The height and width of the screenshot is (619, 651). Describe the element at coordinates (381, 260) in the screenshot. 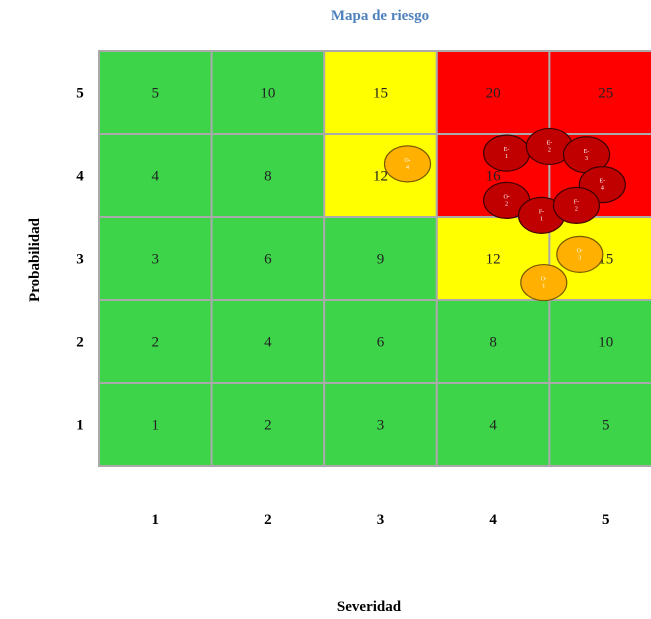

I see `cell-value-label: 9` at that location.